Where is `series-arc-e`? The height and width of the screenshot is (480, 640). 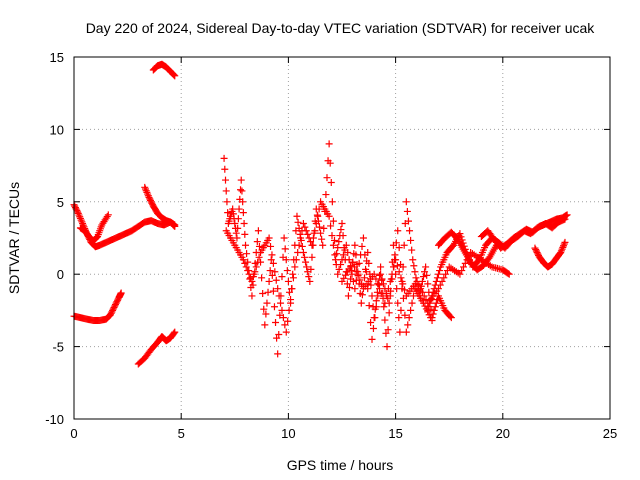 series-arc-e is located at coordinates (156, 348).